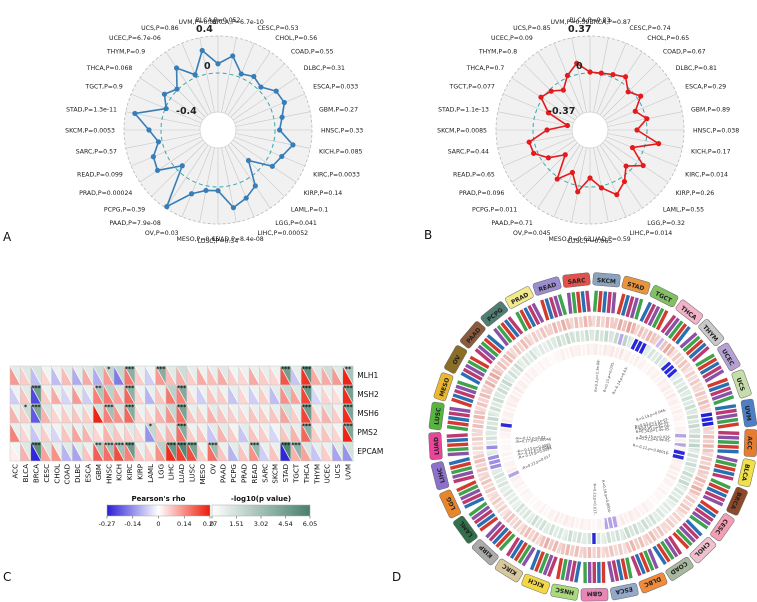 The width and height of the screenshot is (757, 602). I want to click on svg-text: R=0.34,p=1.4e-05-, so click(654, 430).